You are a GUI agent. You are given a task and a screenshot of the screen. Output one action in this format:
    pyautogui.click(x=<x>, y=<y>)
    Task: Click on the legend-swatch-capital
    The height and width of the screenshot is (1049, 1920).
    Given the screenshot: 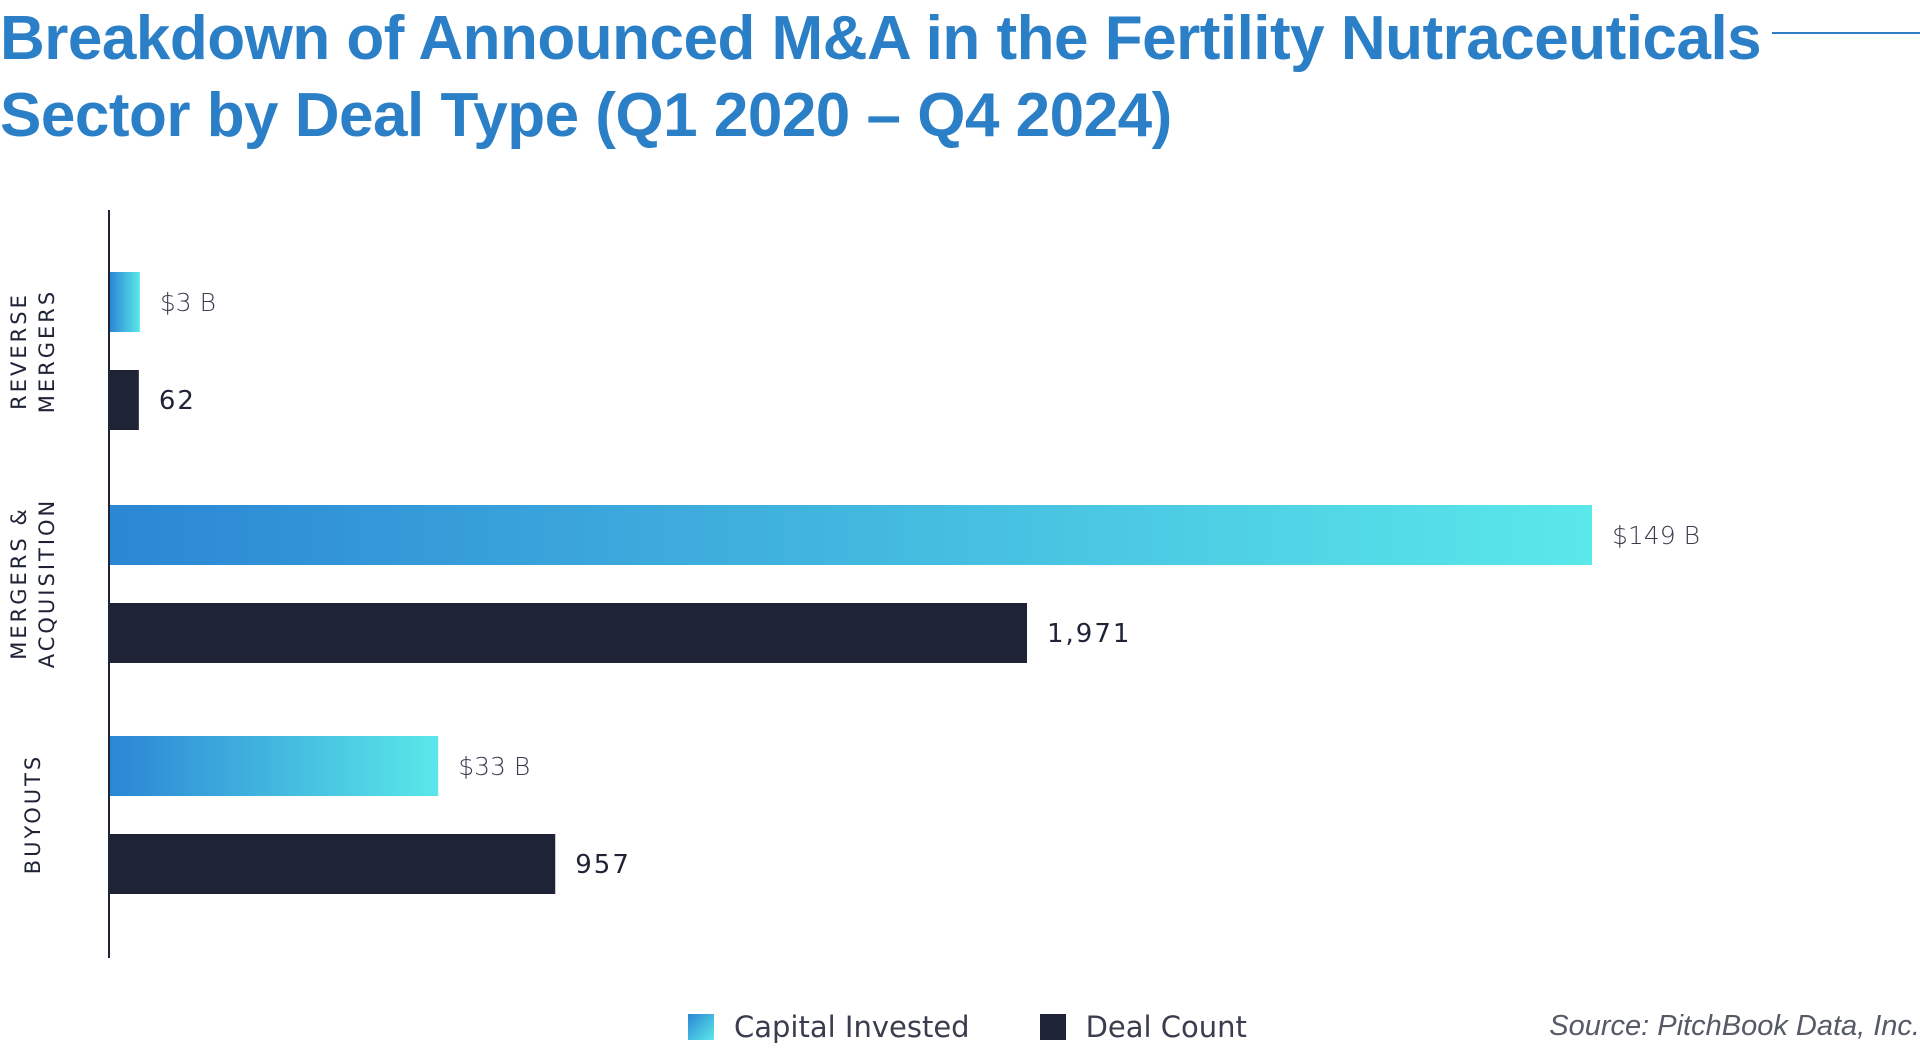 What is the action you would take?
    pyautogui.click(x=701, y=1027)
    